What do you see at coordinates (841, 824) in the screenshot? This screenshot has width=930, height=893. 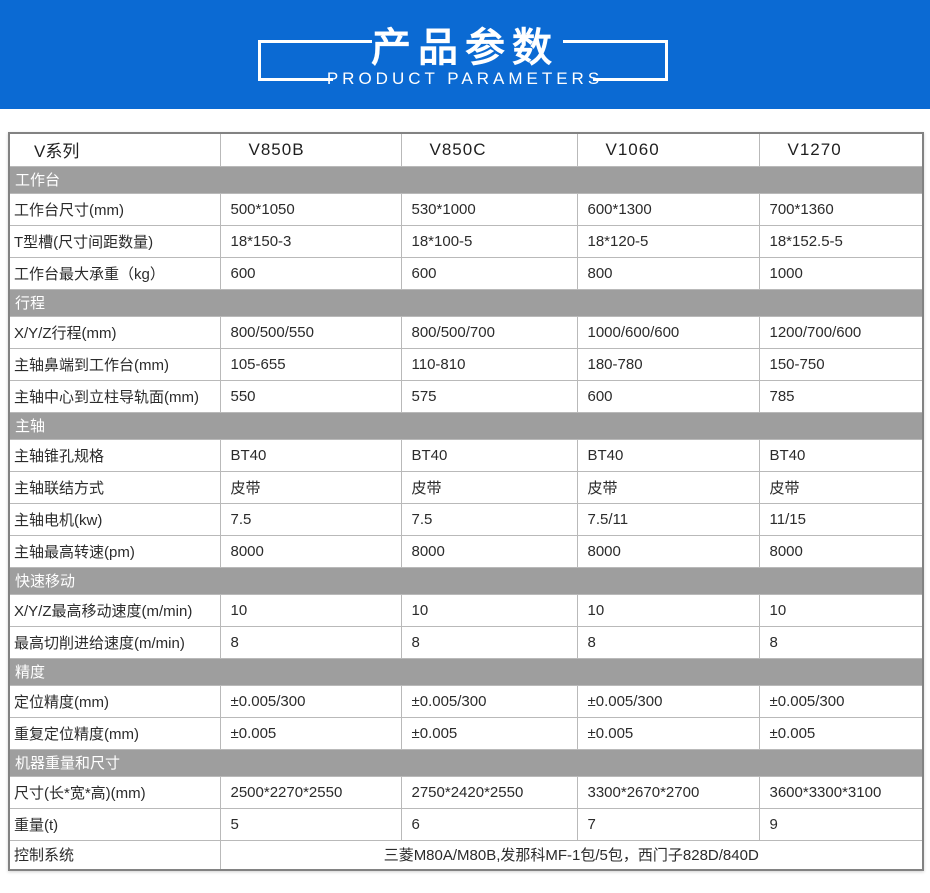 I see `cell-value: 9` at bounding box center [841, 824].